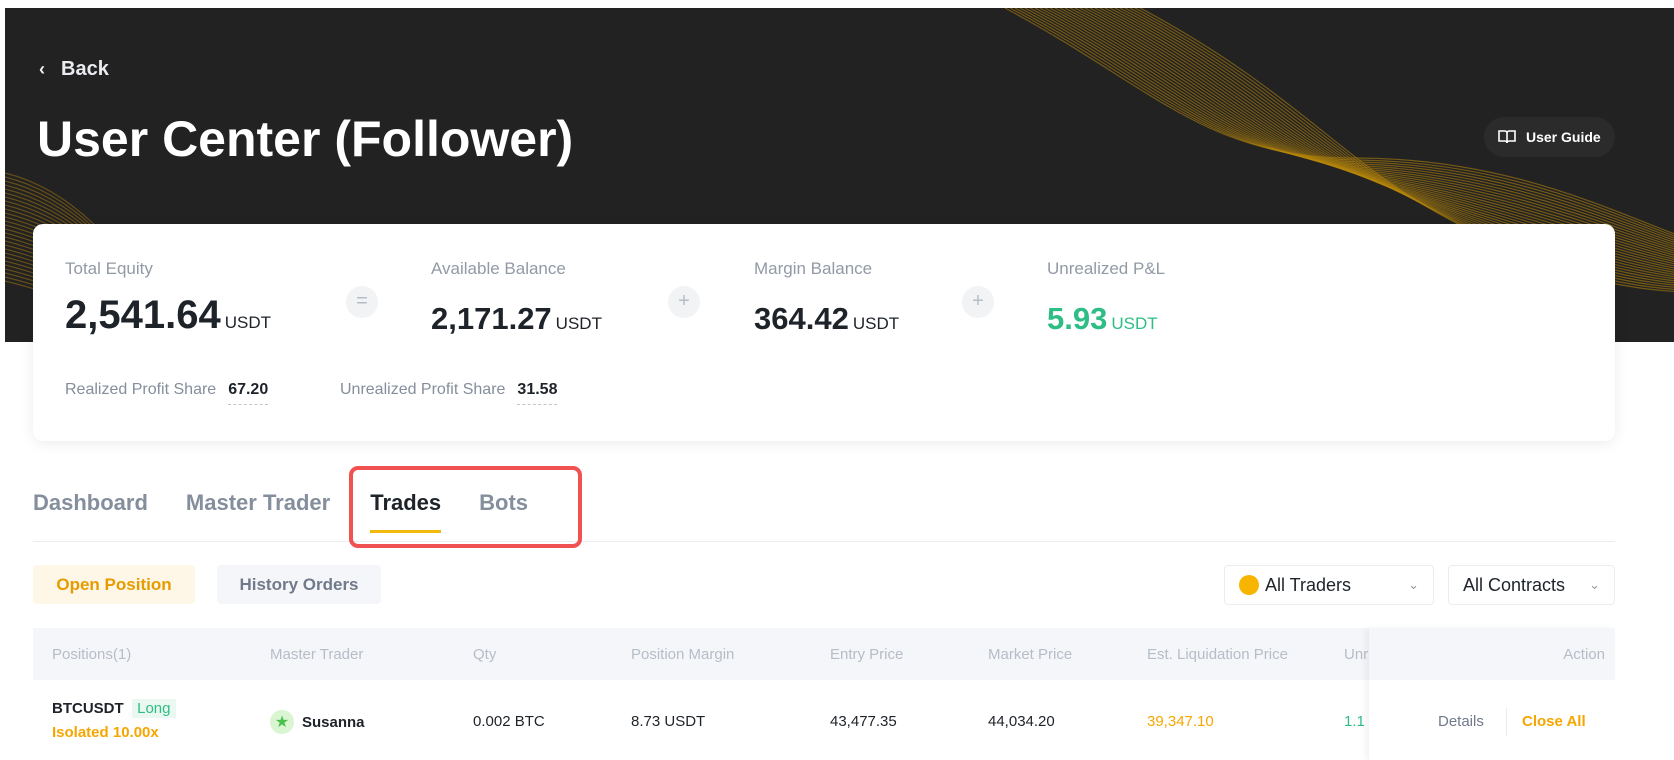  I want to click on back-label: Back, so click(85, 69).